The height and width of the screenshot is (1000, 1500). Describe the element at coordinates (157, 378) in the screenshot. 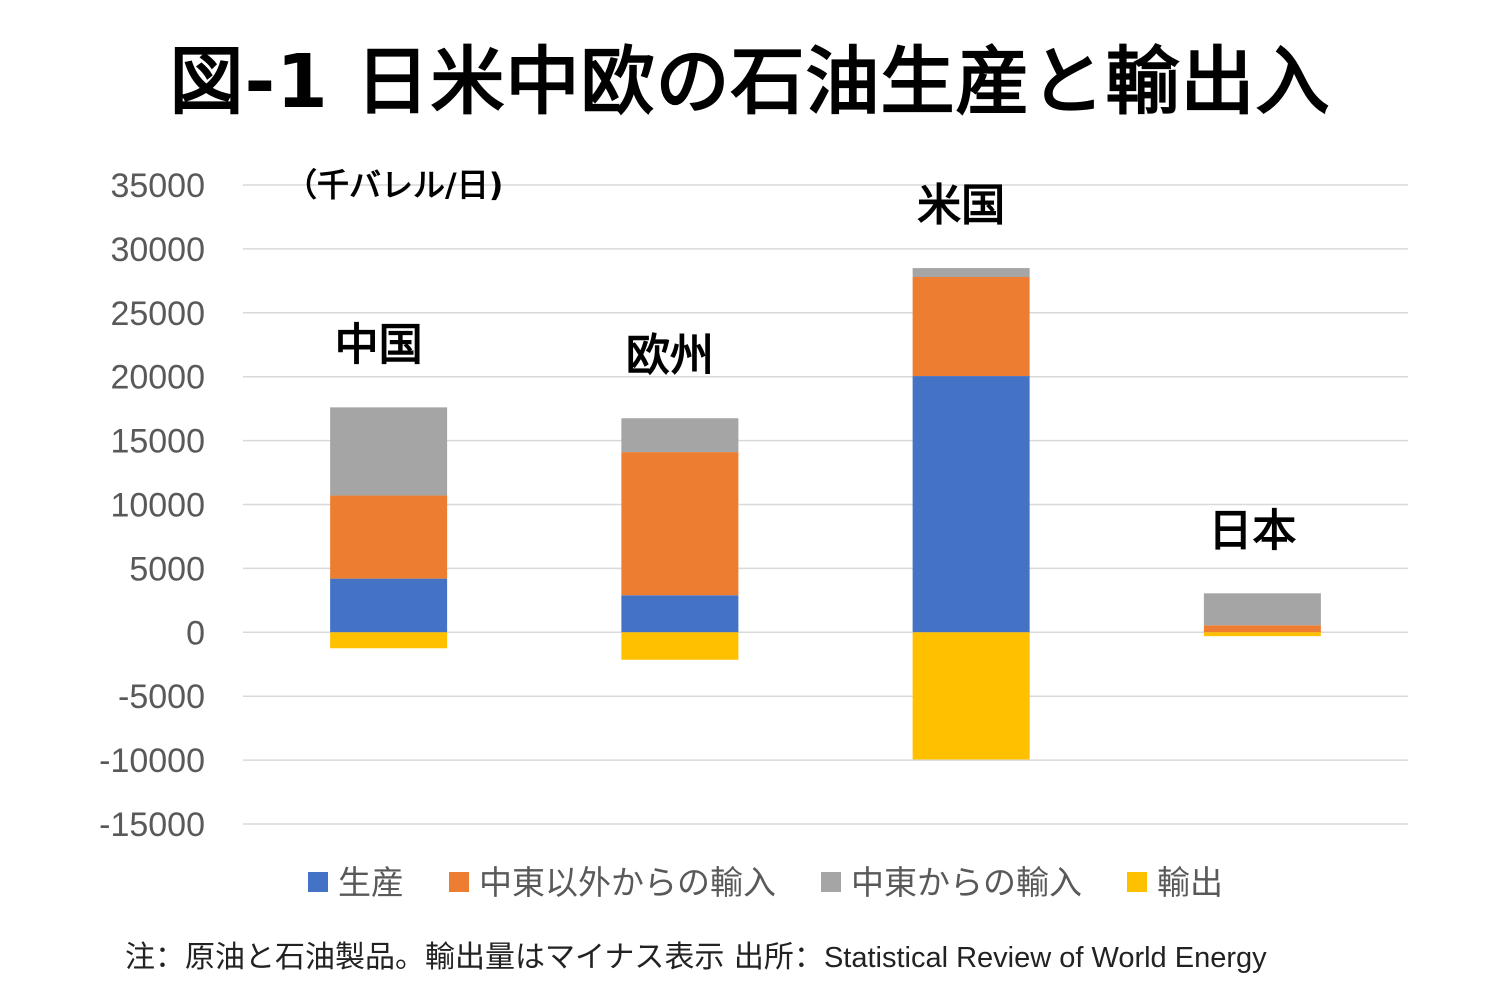

I see `y-tick-label: 20000` at that location.